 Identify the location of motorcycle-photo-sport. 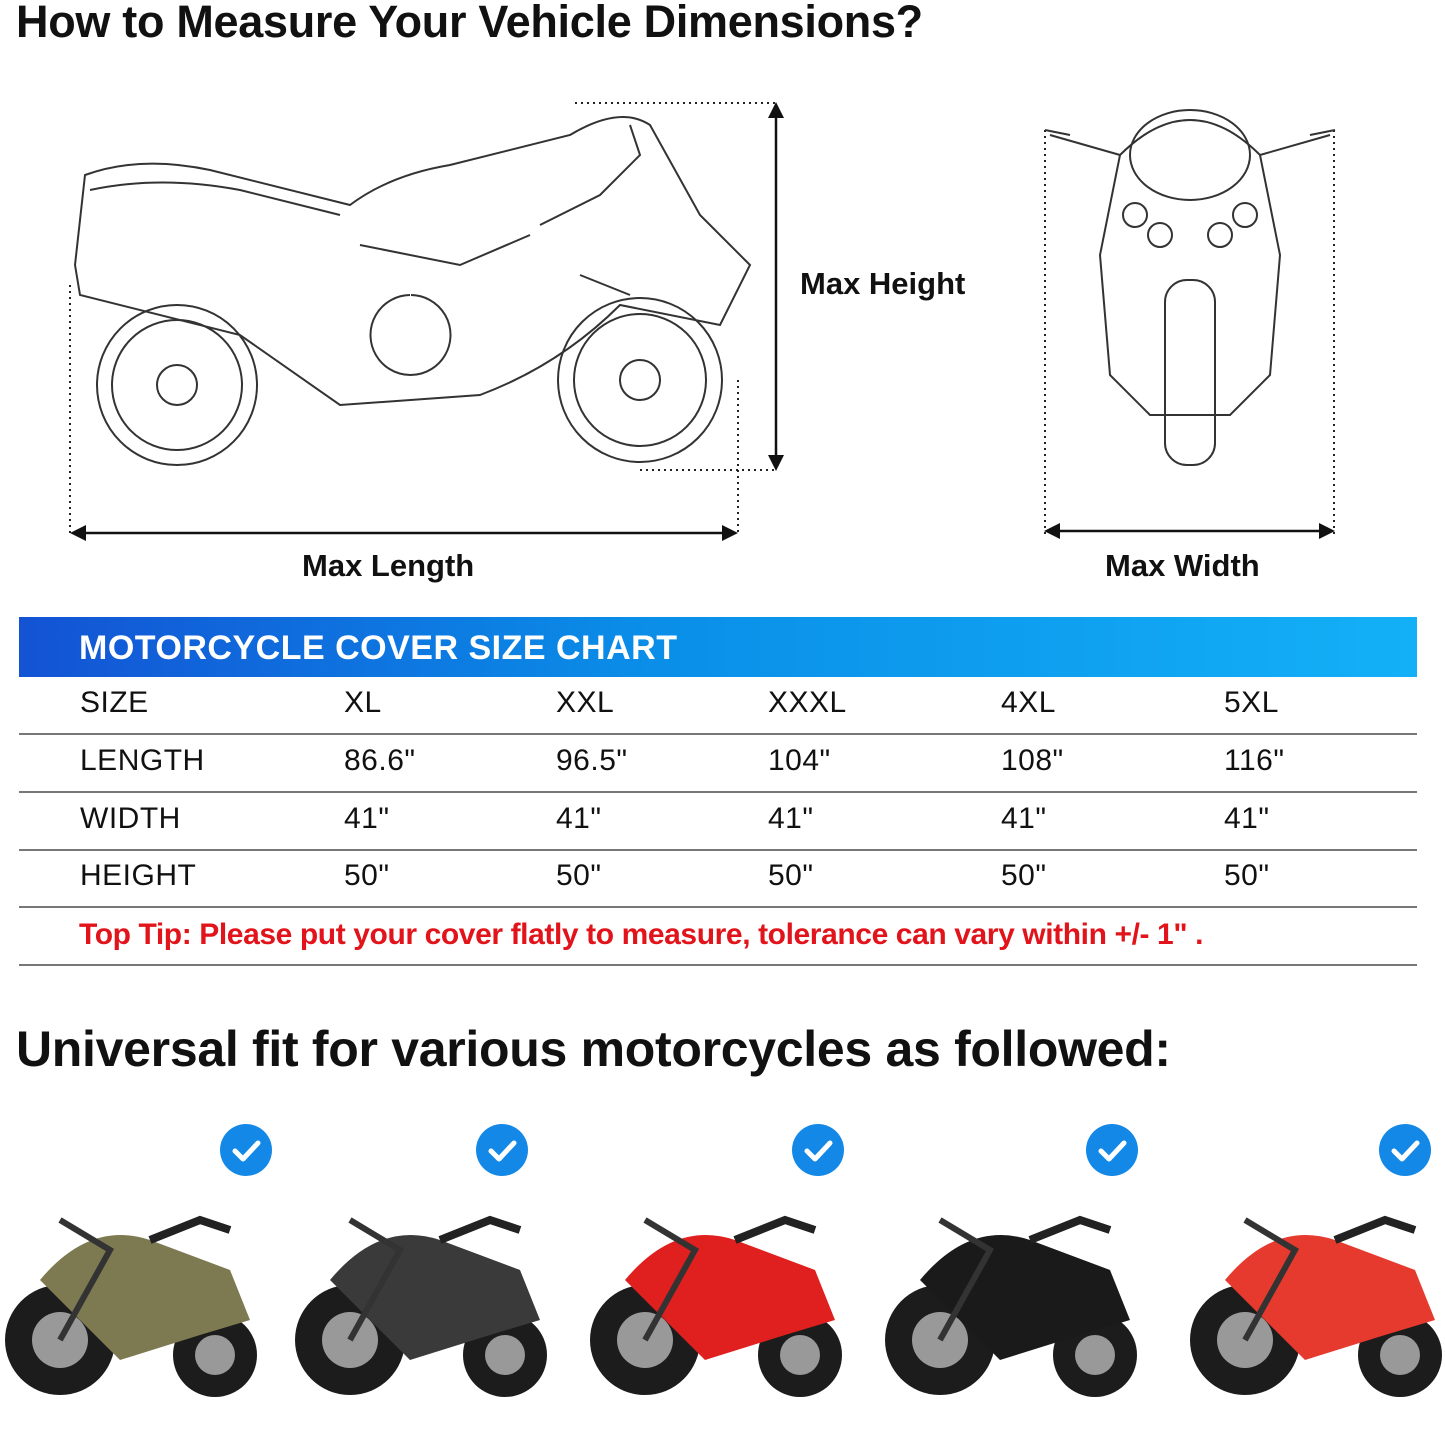
(716, 1306).